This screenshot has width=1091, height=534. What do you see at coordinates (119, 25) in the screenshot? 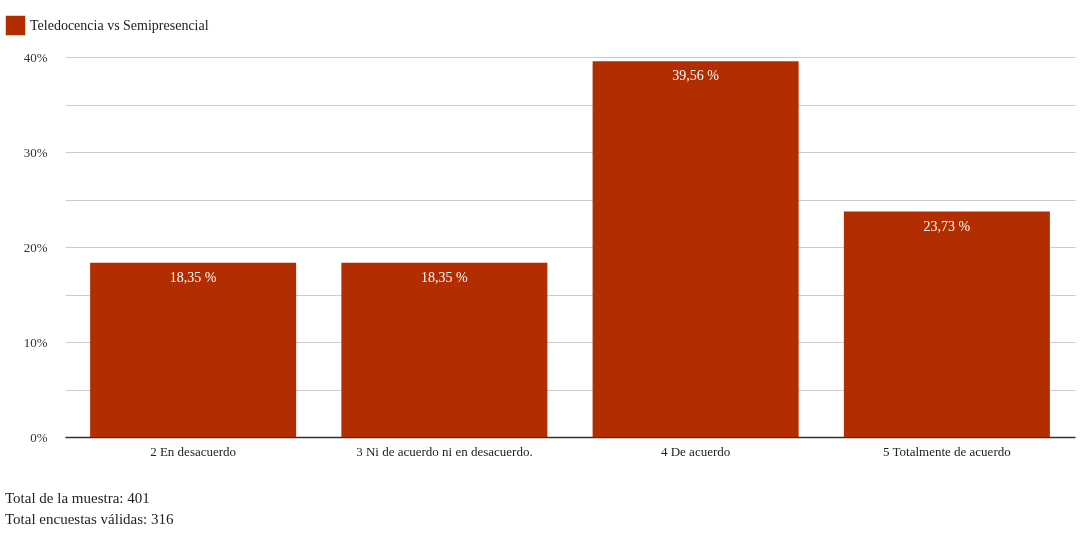
I see `legend-label: Teledocencia vs Semipresencial` at bounding box center [119, 25].